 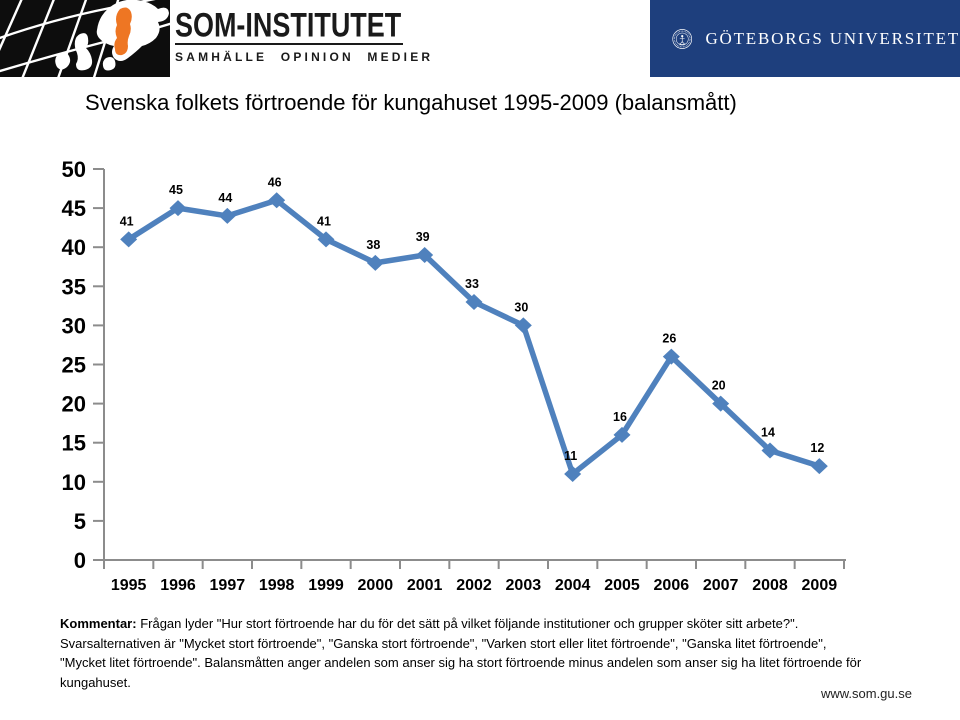 What do you see at coordinates (770, 585) in the screenshot?
I see `x-axis-label: 2008` at bounding box center [770, 585].